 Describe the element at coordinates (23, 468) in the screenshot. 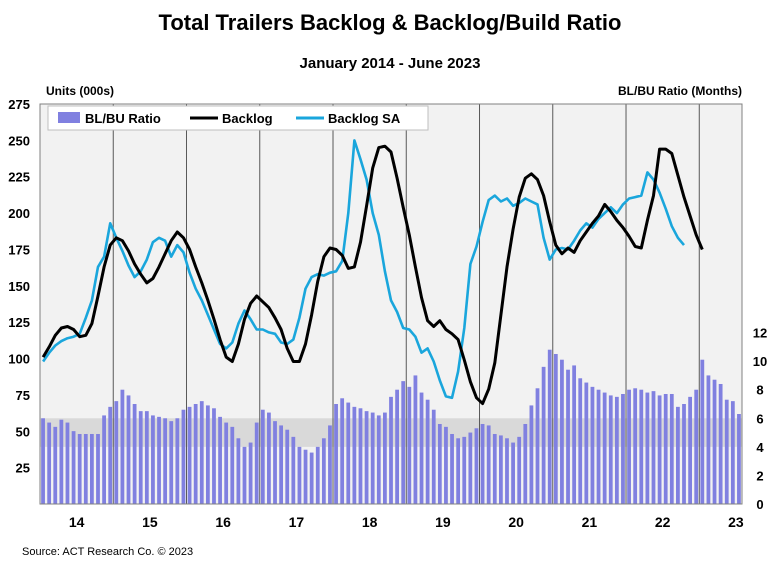

I see `y-left-tick-label: 25` at that location.